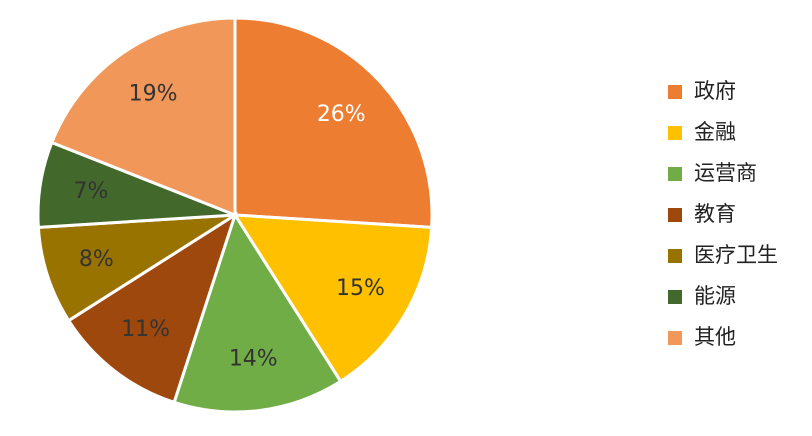 The image size is (812, 436). I want to click on legend-label: 运营商, so click(725, 173).